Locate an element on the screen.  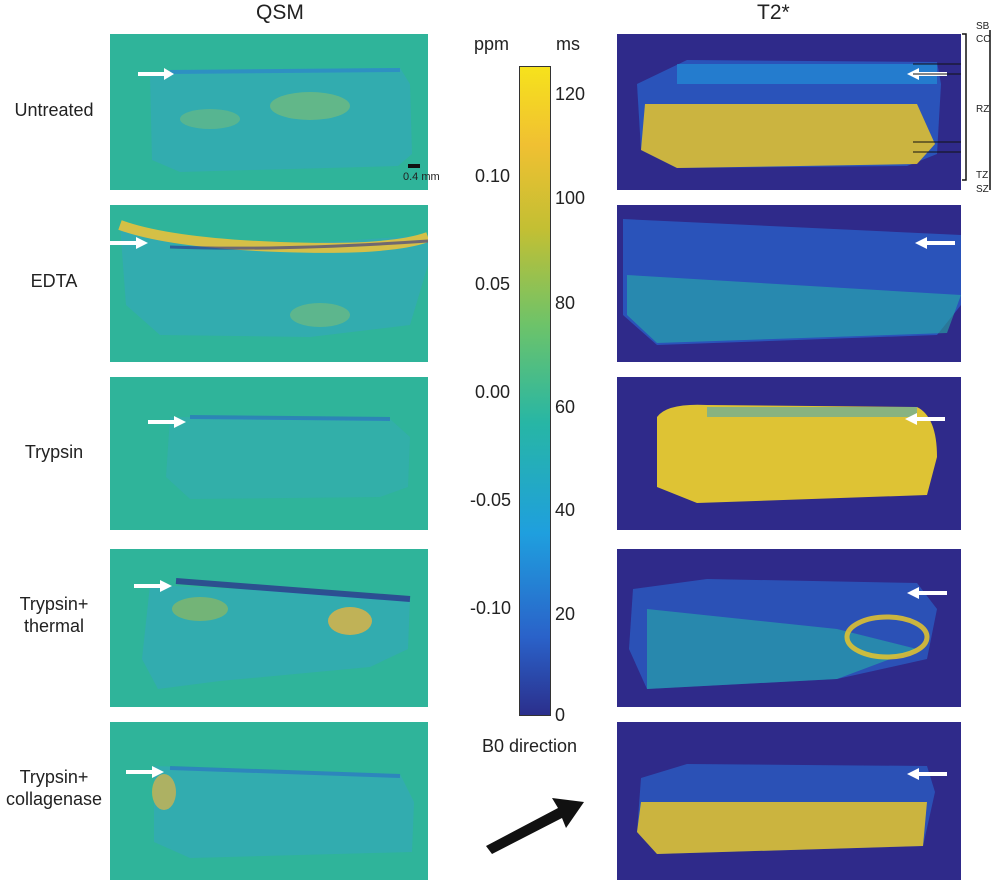
ms-unit-label: ms is located at coordinates (568, 44).